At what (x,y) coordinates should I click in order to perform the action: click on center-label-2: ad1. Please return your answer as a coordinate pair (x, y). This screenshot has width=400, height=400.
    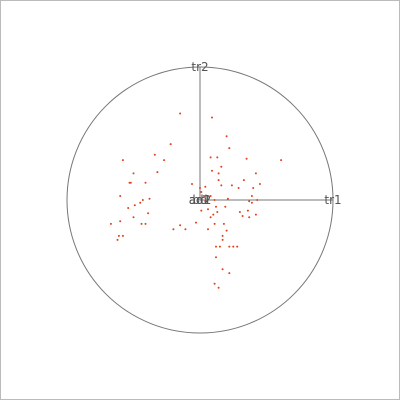
    Looking at the image, I should click on (200, 200).